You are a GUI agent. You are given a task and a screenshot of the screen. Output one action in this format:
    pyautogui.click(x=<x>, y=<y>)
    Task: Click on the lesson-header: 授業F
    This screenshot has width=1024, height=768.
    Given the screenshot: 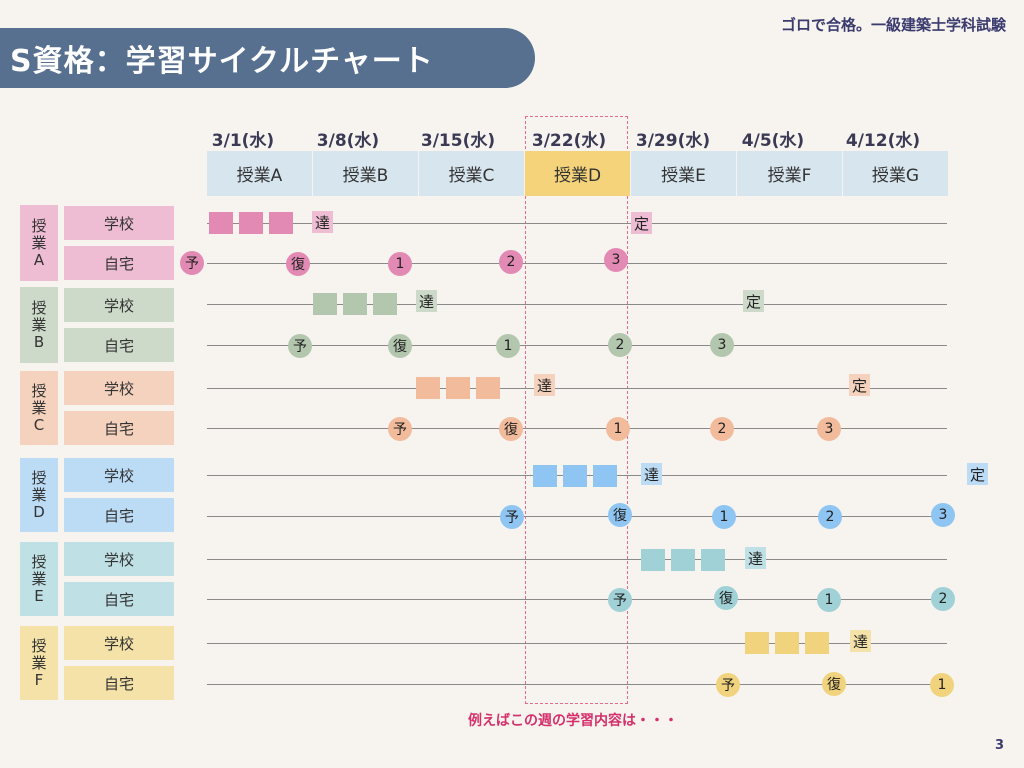 What is the action you would take?
    pyautogui.click(x=789, y=173)
    